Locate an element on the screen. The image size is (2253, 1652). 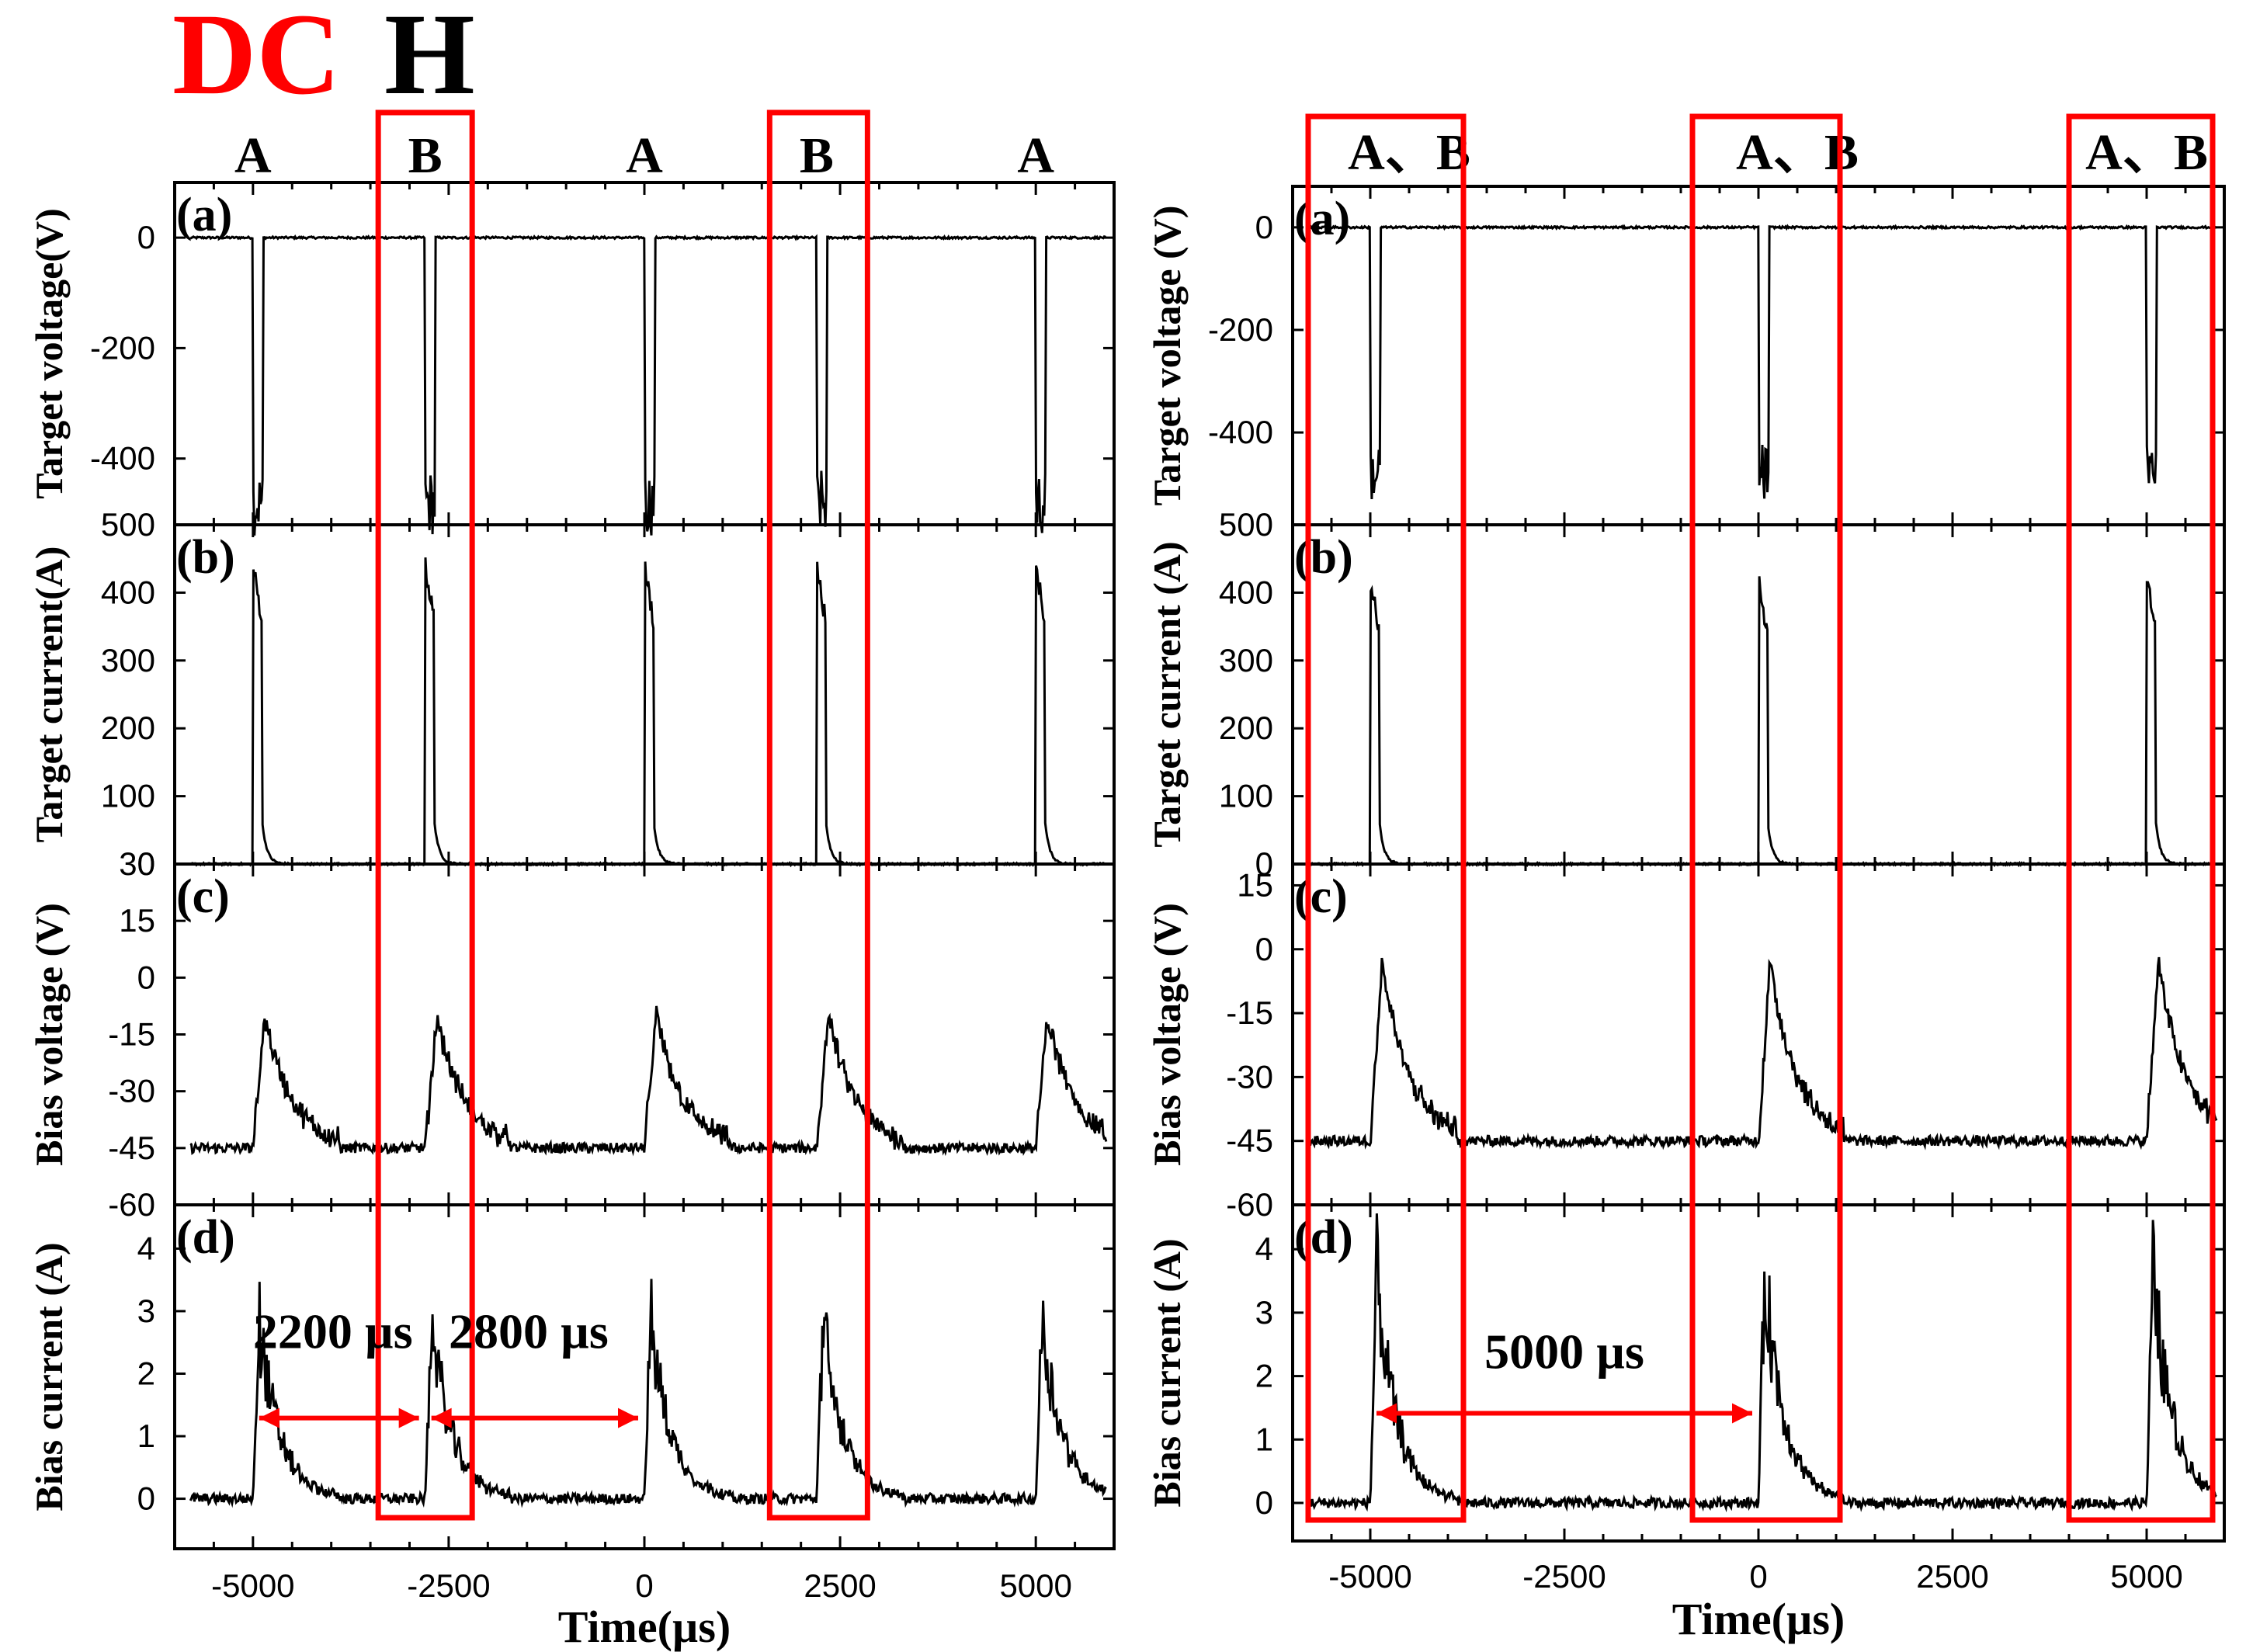
y-tick-label: 30 is located at coordinates (137, 863).